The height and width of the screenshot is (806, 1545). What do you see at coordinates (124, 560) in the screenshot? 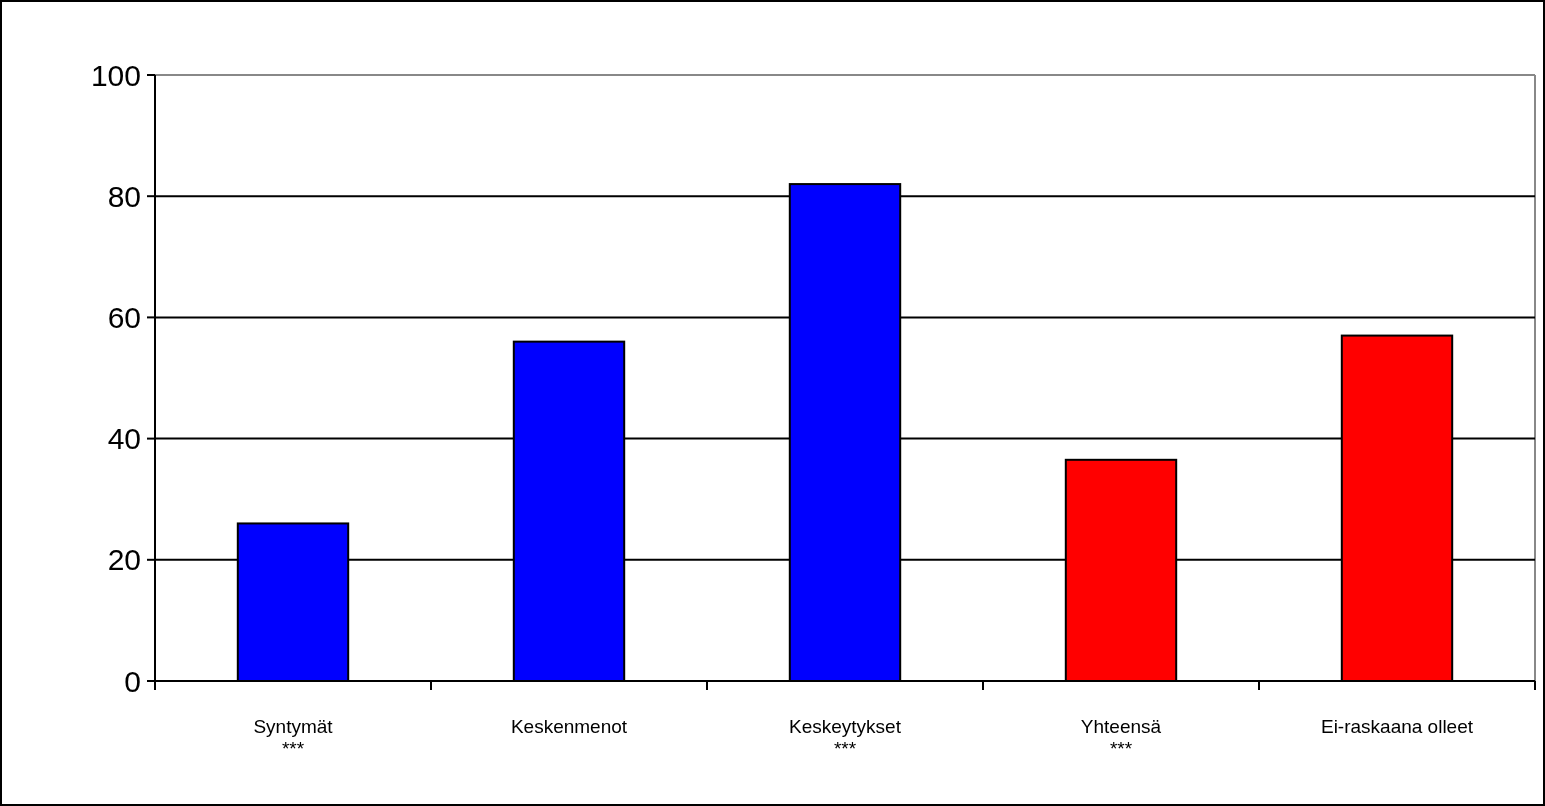
I see `y-tick-label: 20` at bounding box center [124, 560].